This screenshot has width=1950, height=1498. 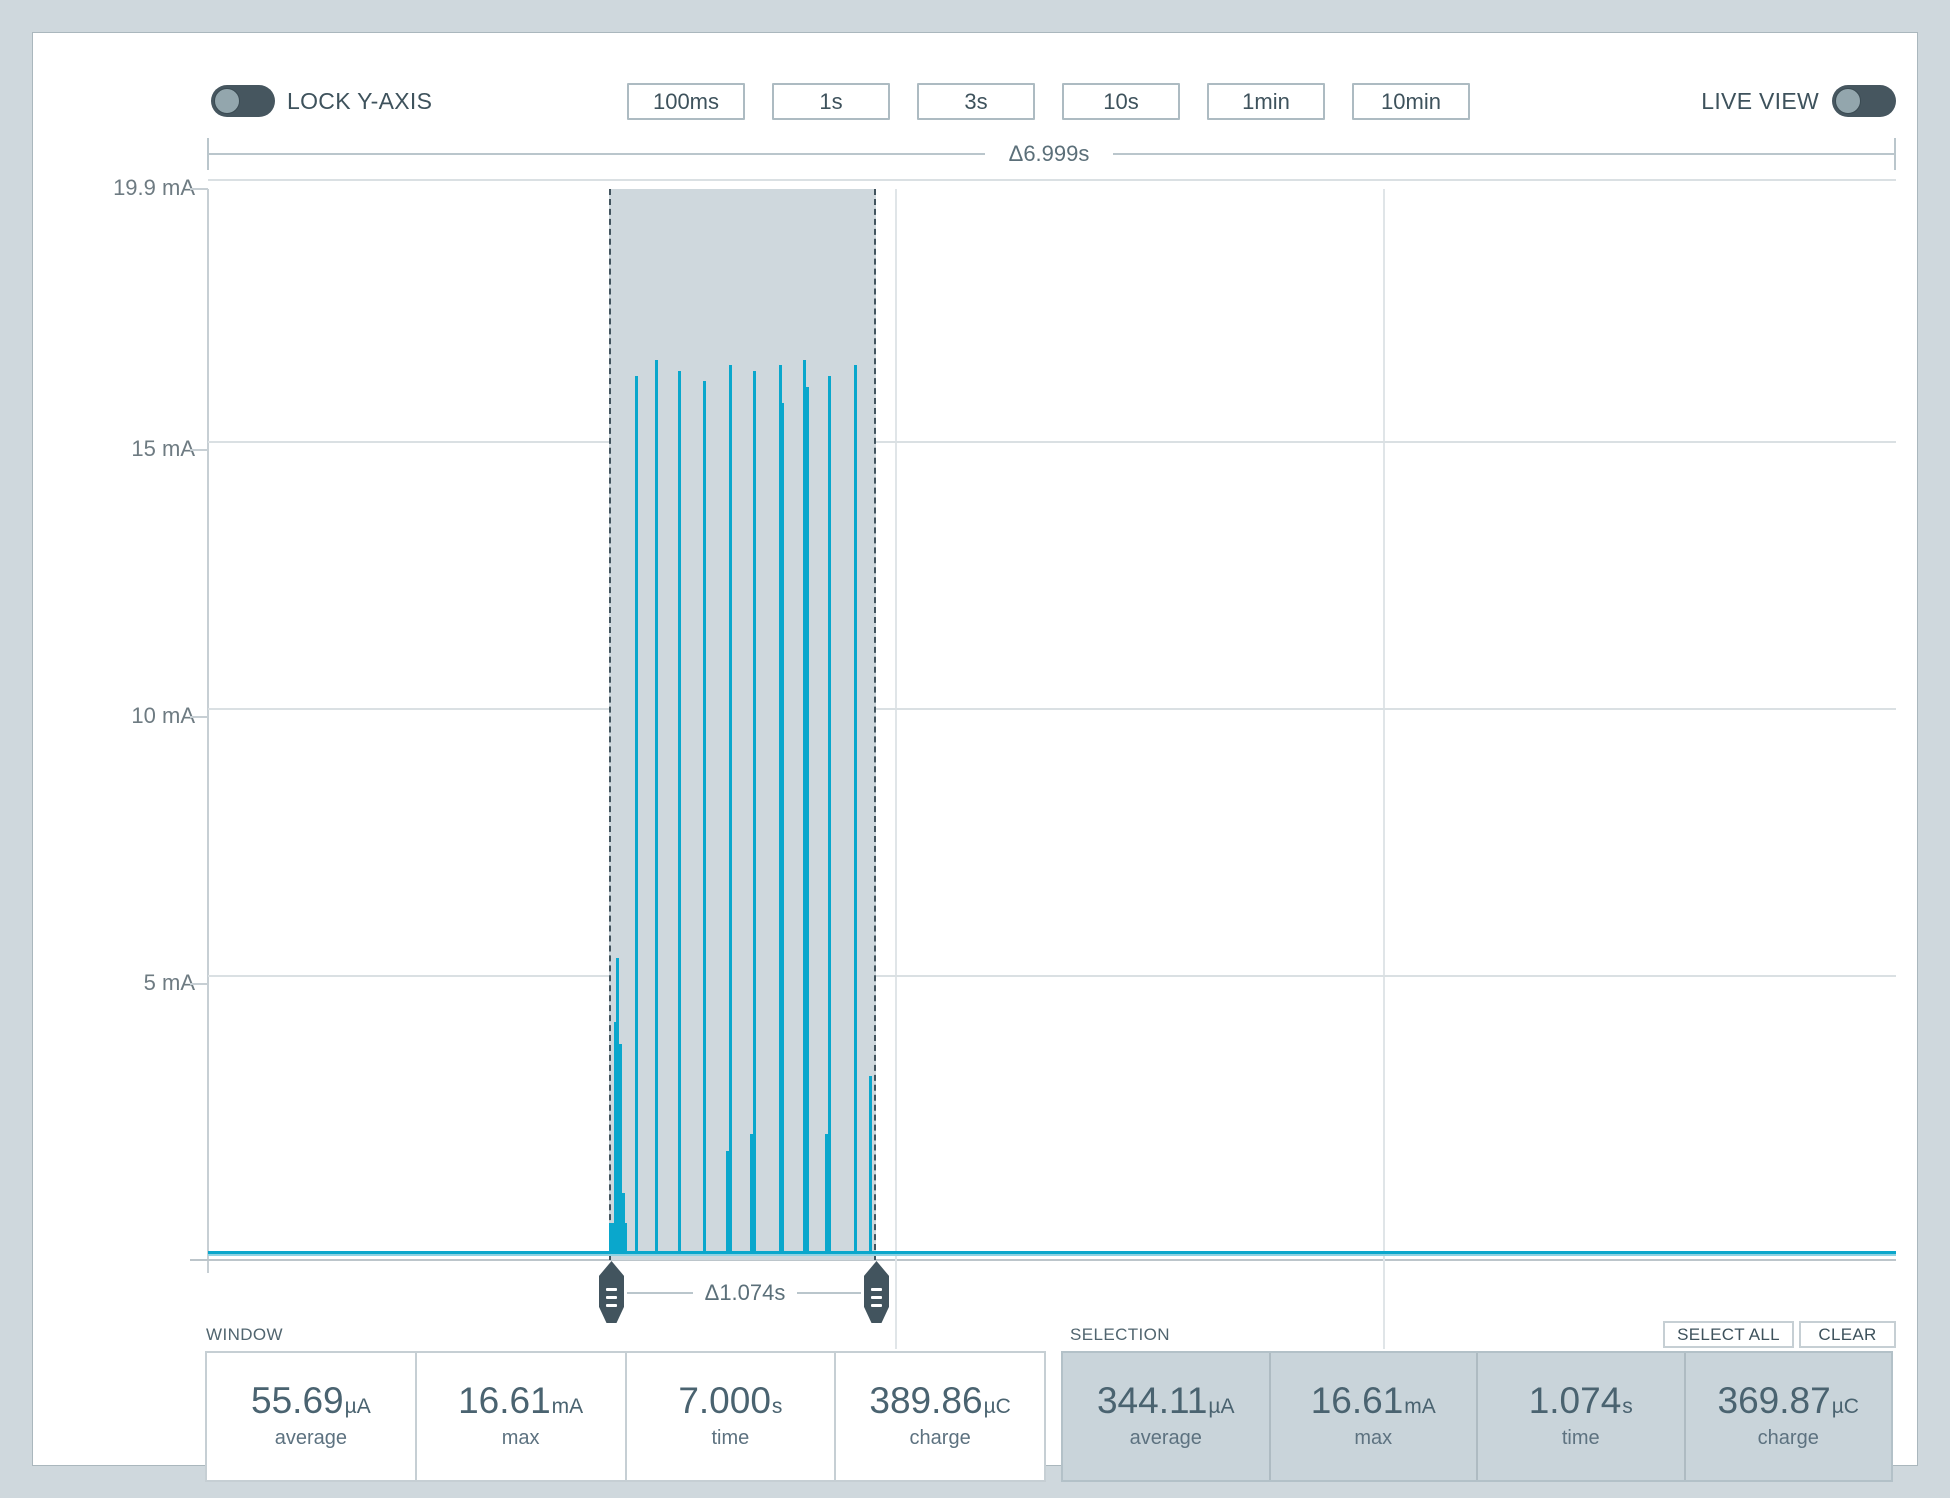 I want to click on time-window-button-100ms: 100ms, so click(x=686, y=101).